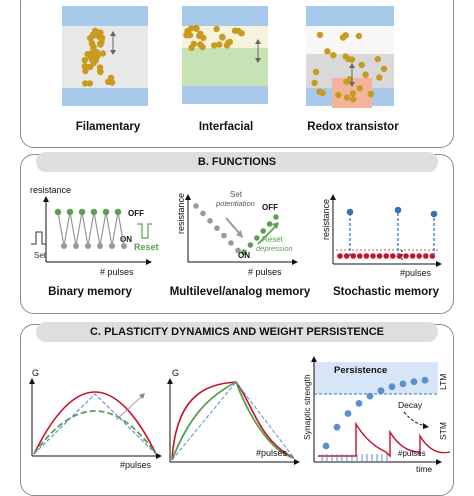 The image size is (474, 496). Describe the element at coordinates (273, 239) in the screenshot. I see `multilevel-reset-label: Reset` at that location.